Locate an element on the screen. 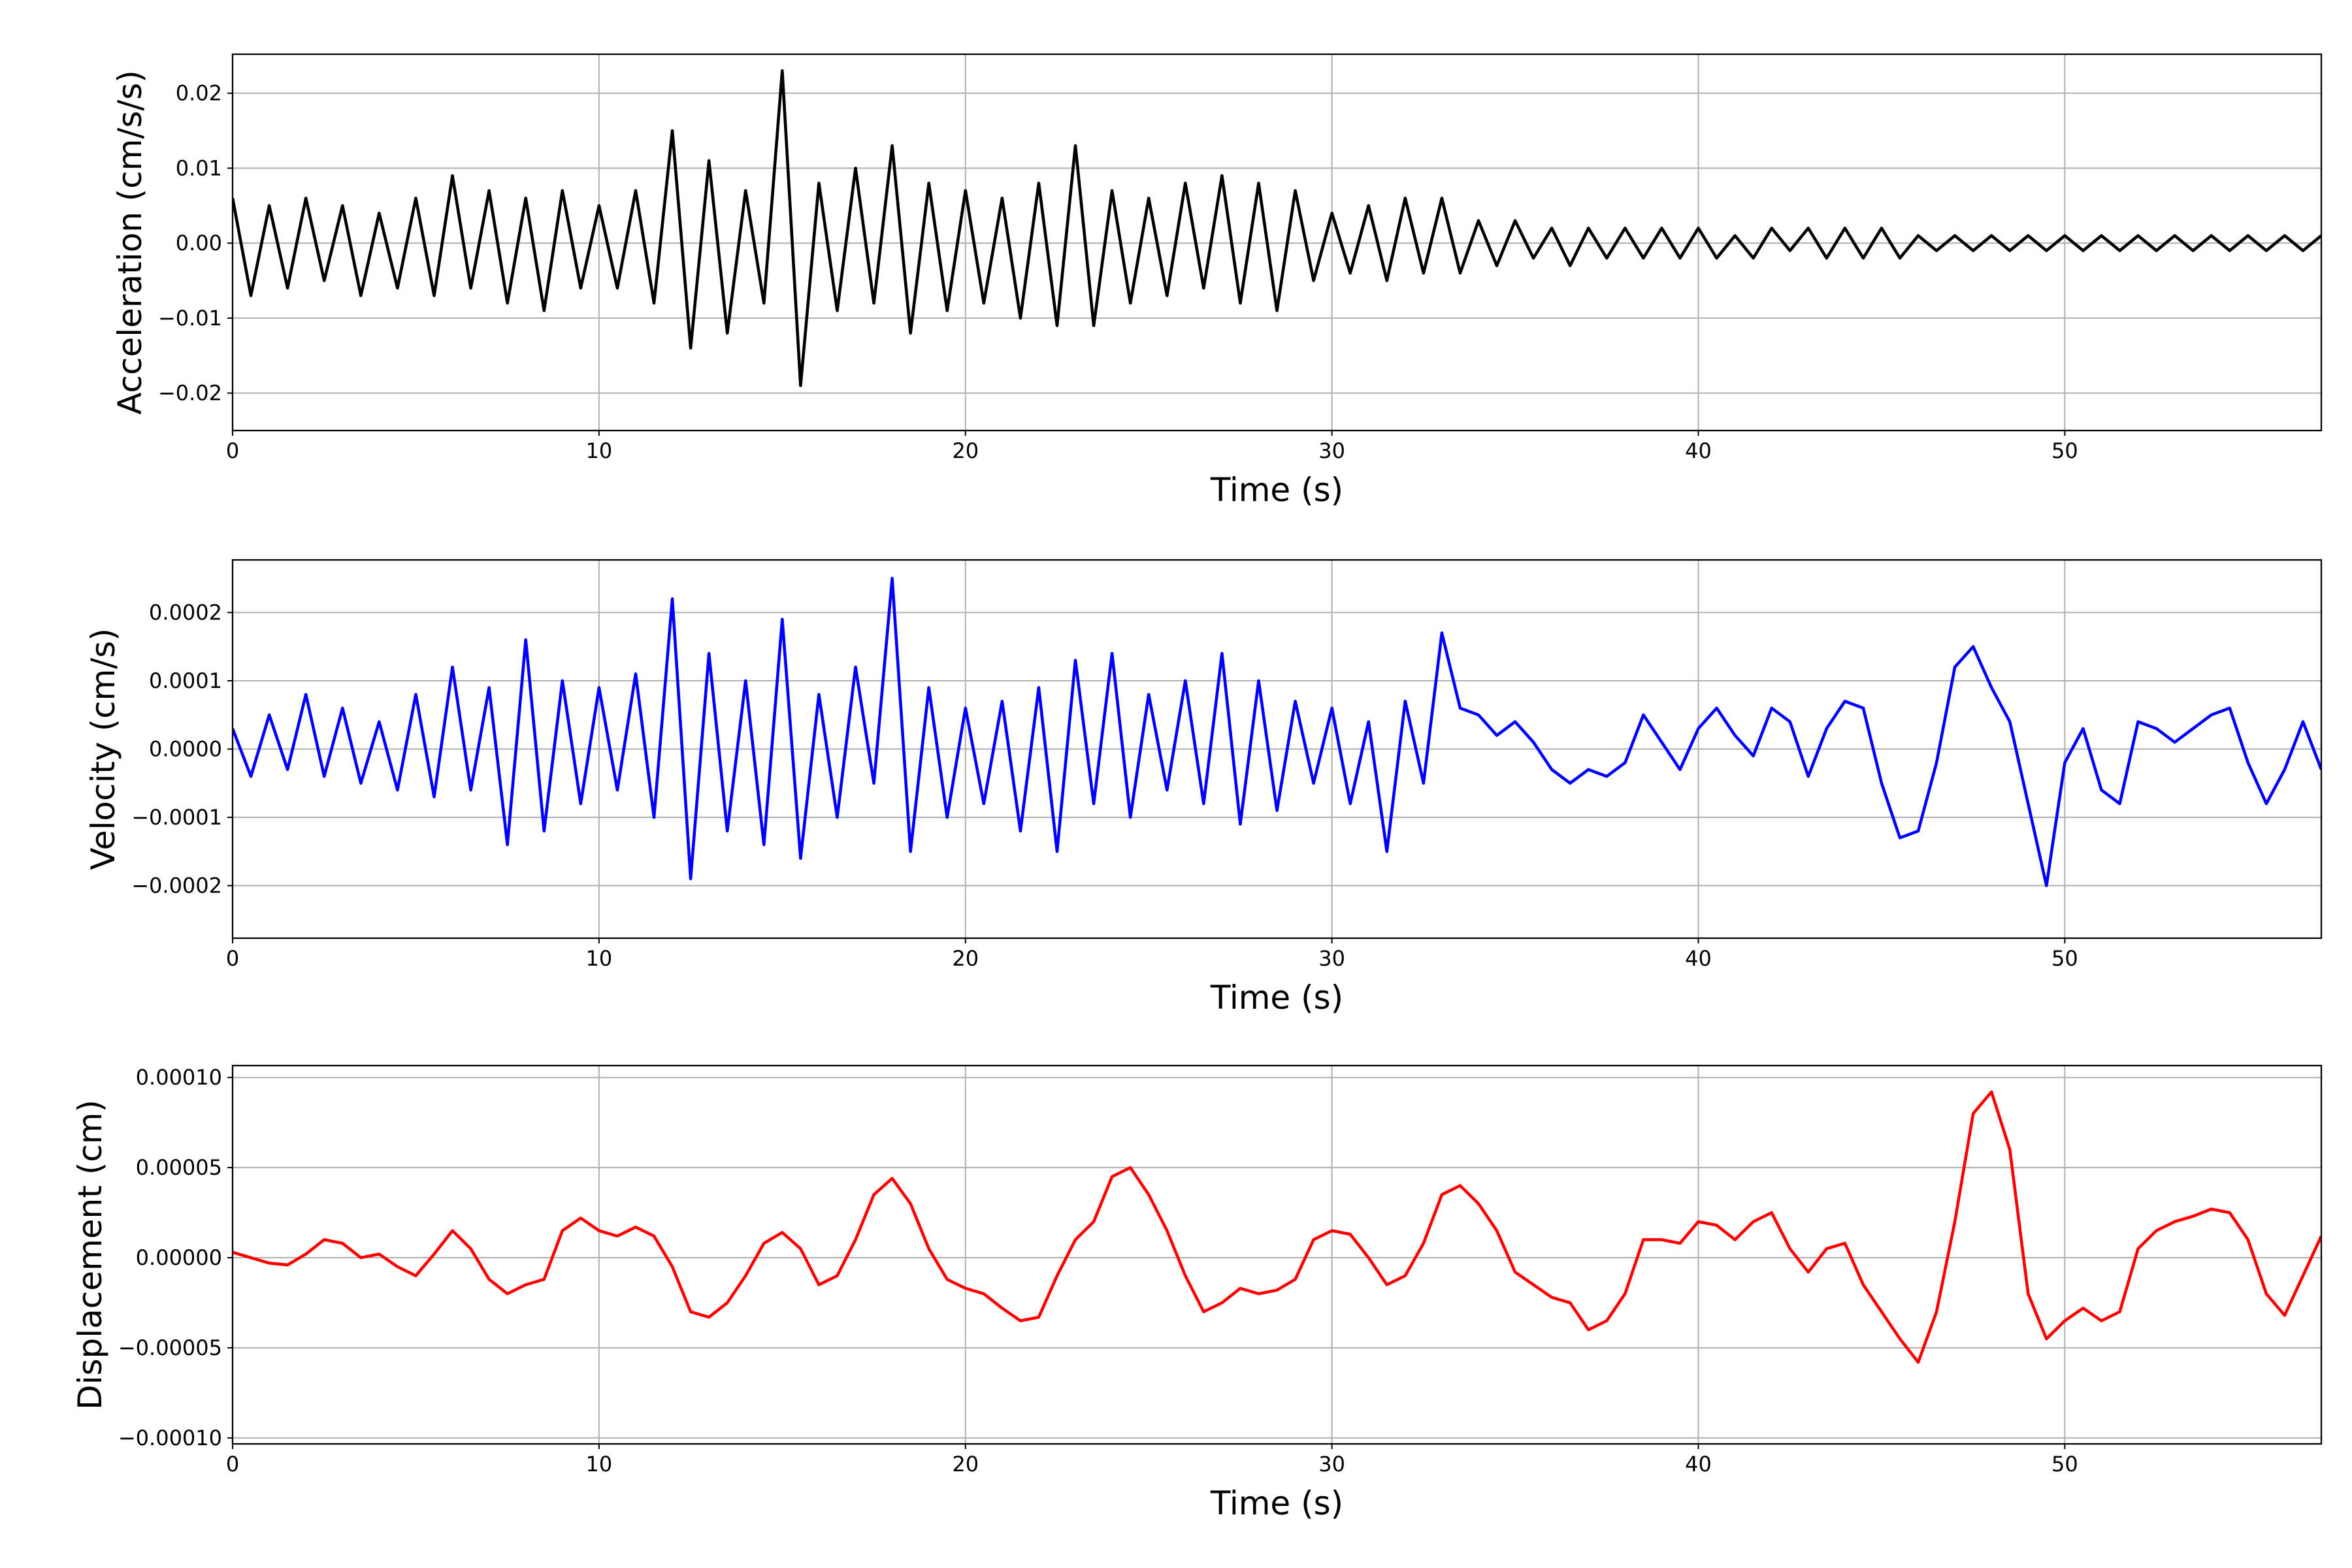 The height and width of the screenshot is (1568, 2352). y-tick-label: 0.0001 is located at coordinates (185, 680).